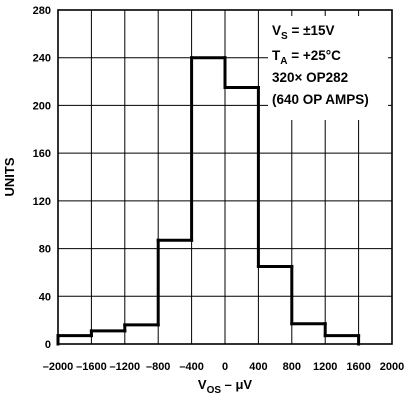  Describe the element at coordinates (320, 99) in the screenshot. I see `note-line: (640 OP AMPS)` at that location.